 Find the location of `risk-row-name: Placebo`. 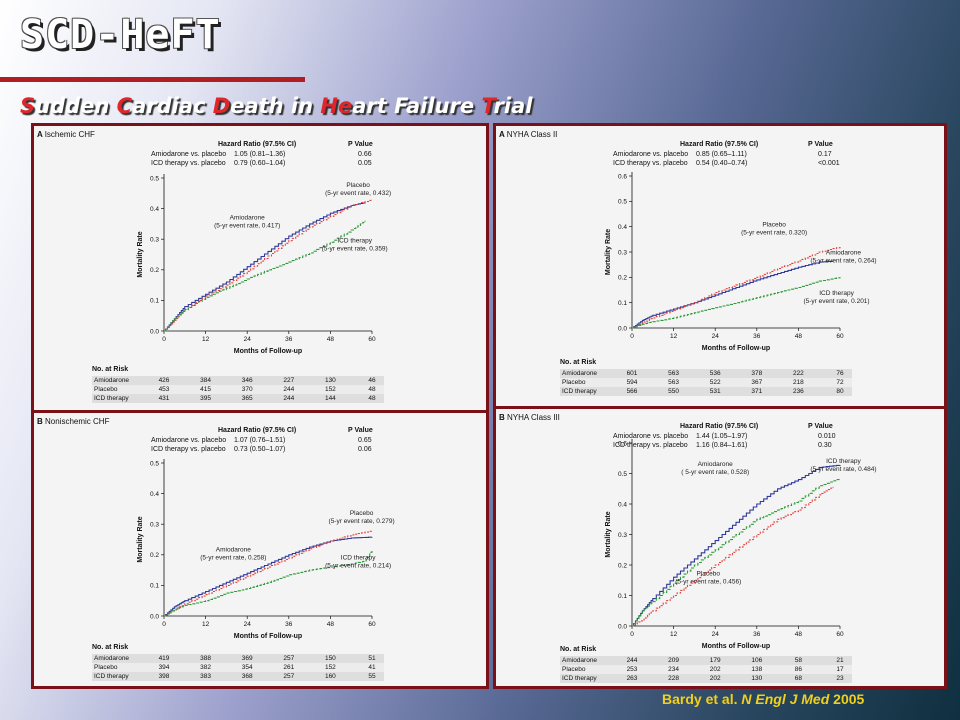

risk-row-name: Placebo is located at coordinates (574, 669).